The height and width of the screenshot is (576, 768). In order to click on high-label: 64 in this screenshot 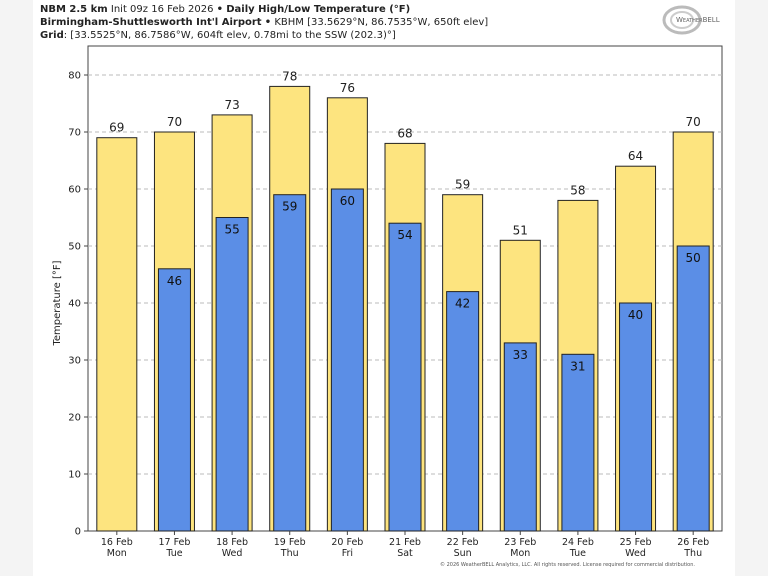, I will do `click(635, 156)`.